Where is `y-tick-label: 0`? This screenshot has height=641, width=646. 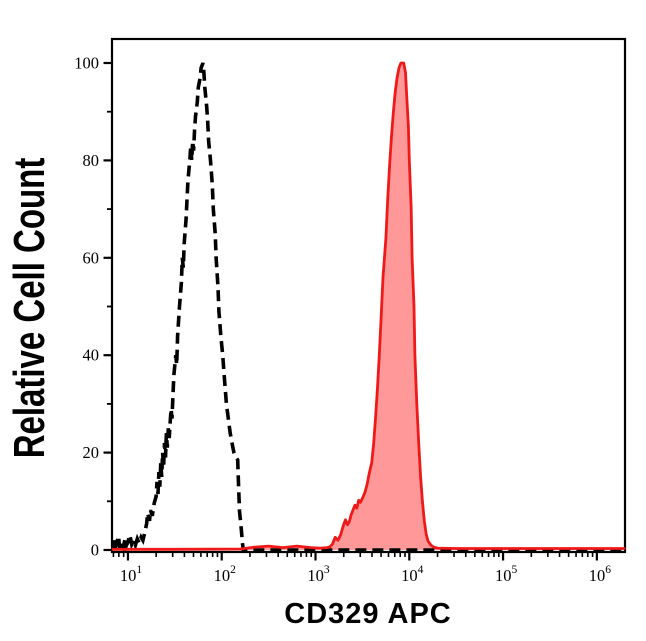
y-tick-label: 0 is located at coordinates (95, 550).